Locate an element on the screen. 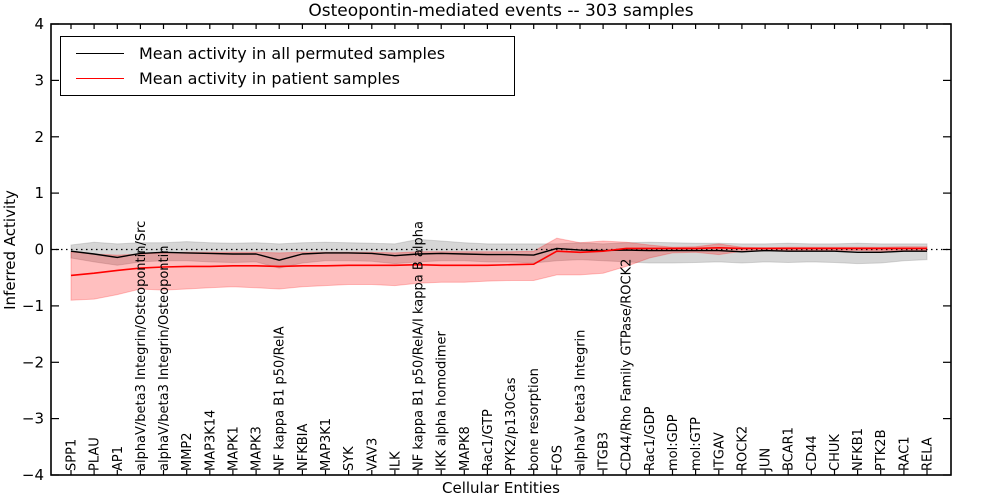  x-tick-label: AP1 is located at coordinates (118, 458).